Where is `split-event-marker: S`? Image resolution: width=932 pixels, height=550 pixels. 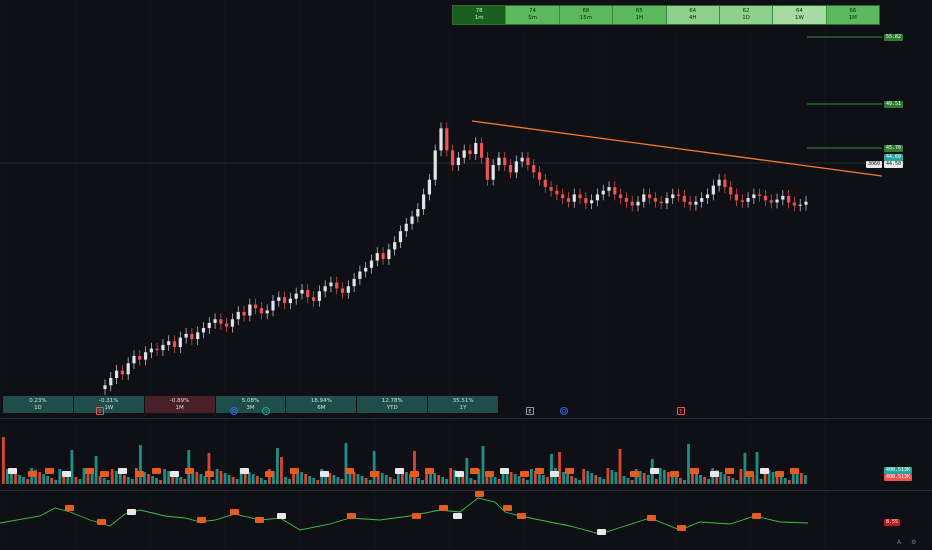
split-event-marker: S is located at coordinates (266, 411).